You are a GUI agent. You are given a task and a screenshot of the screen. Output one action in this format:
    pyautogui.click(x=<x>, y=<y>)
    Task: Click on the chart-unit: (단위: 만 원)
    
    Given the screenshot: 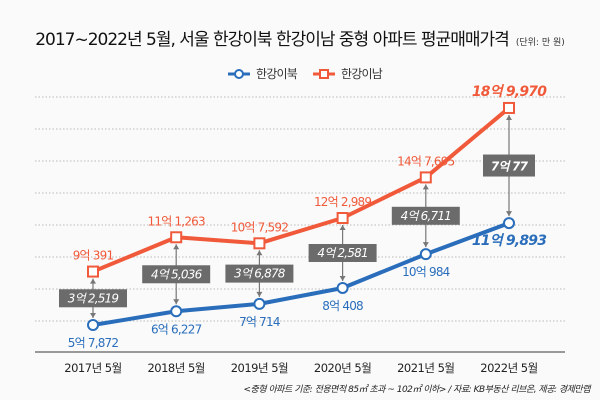 What is the action you would take?
    pyautogui.click(x=540, y=42)
    